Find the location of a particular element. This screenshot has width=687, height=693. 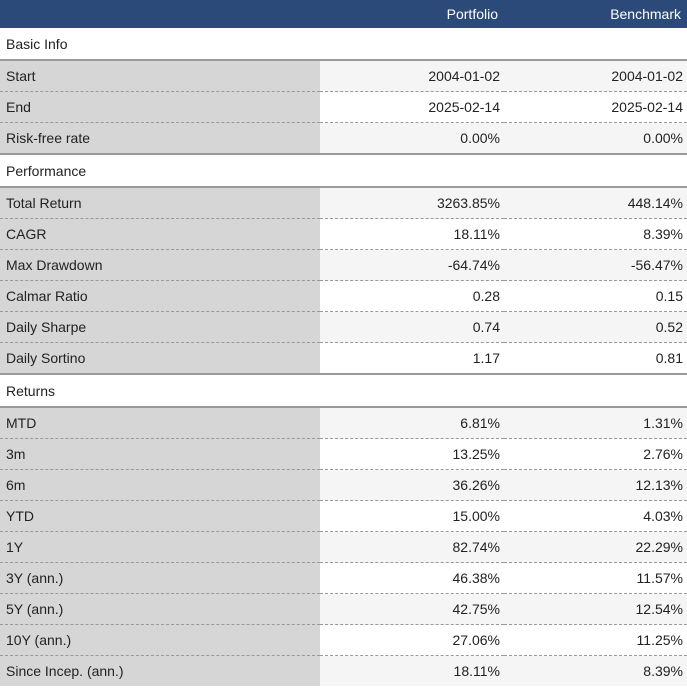

section-header-row: Basic Info is located at coordinates (343, 44).